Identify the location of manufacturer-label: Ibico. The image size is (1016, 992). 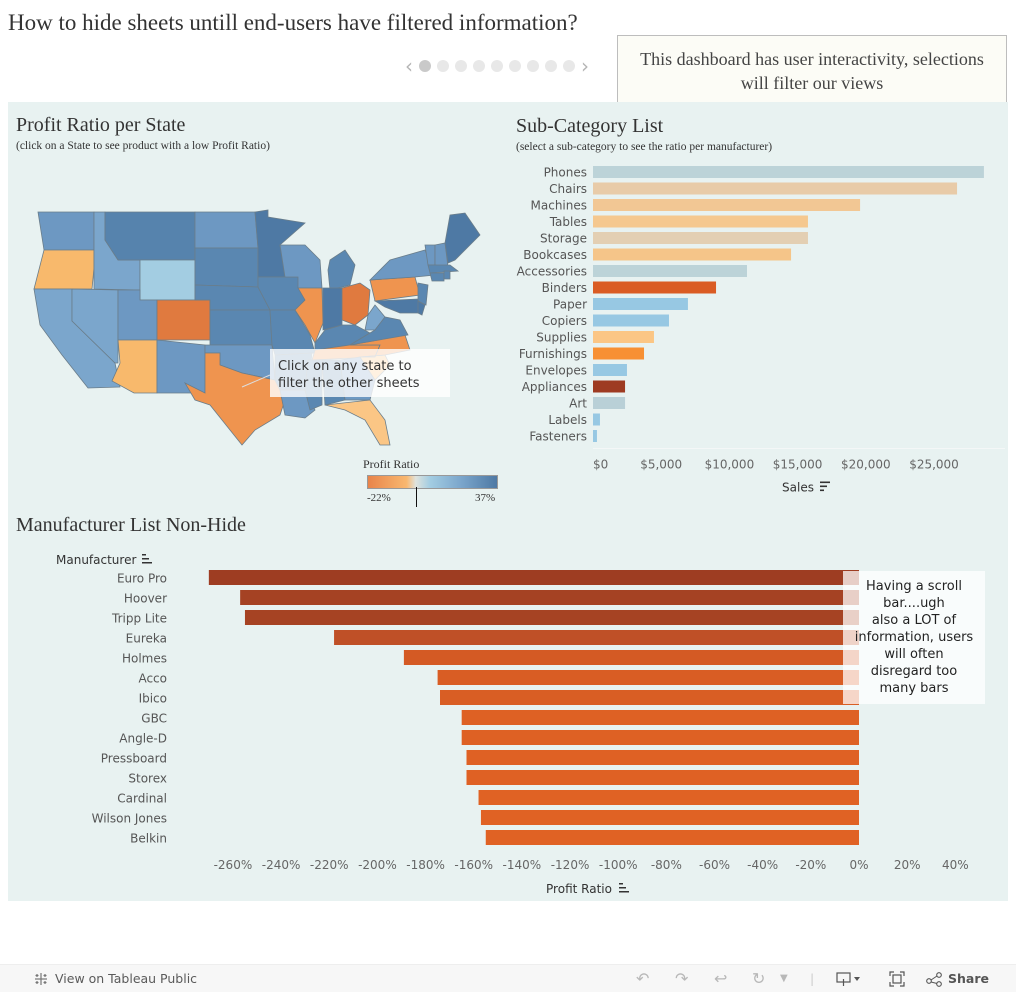
(153, 699).